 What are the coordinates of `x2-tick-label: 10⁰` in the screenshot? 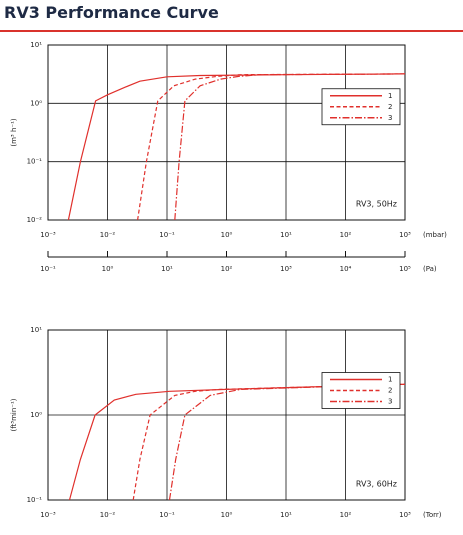 It's located at (108, 269).